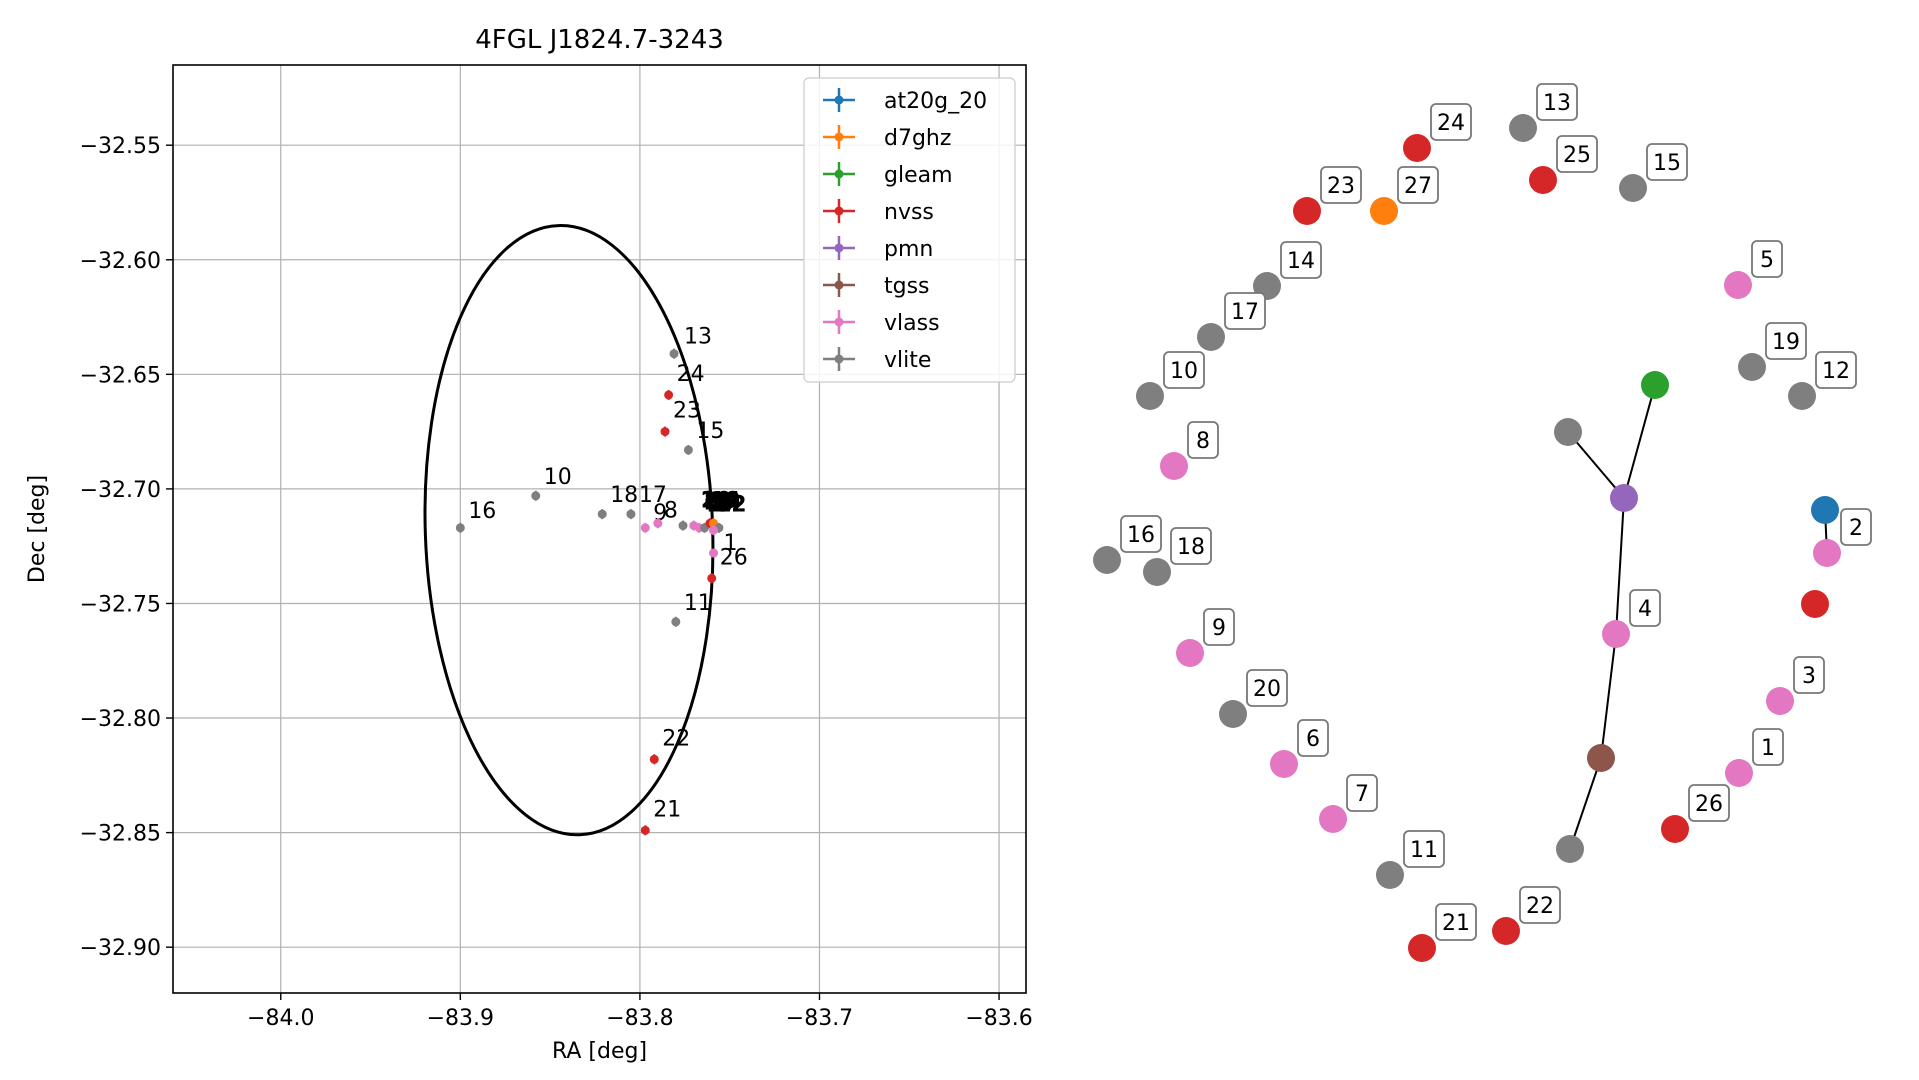 The image size is (1919, 1080). Describe the element at coordinates (667, 809) in the screenshot. I see `point-label-21: 21` at that location.